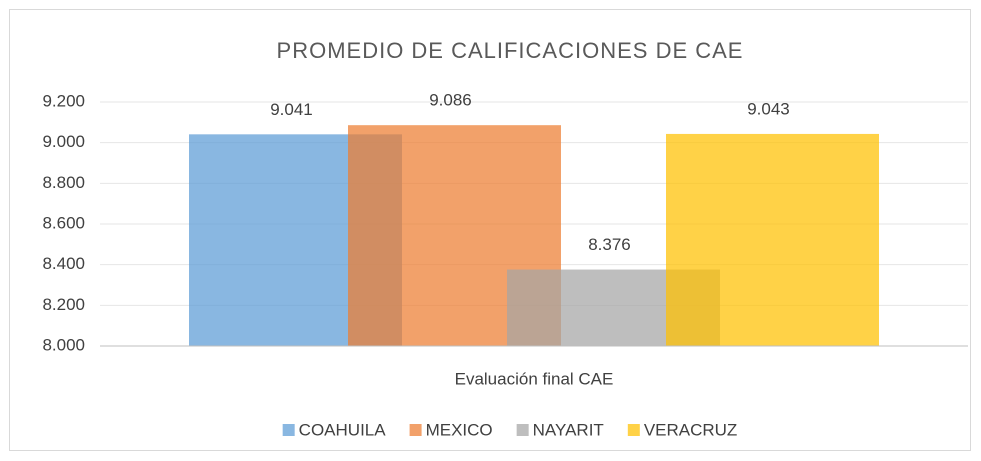 The height and width of the screenshot is (461, 981). I want to click on y-tick-label: 8.400, so click(63, 263).